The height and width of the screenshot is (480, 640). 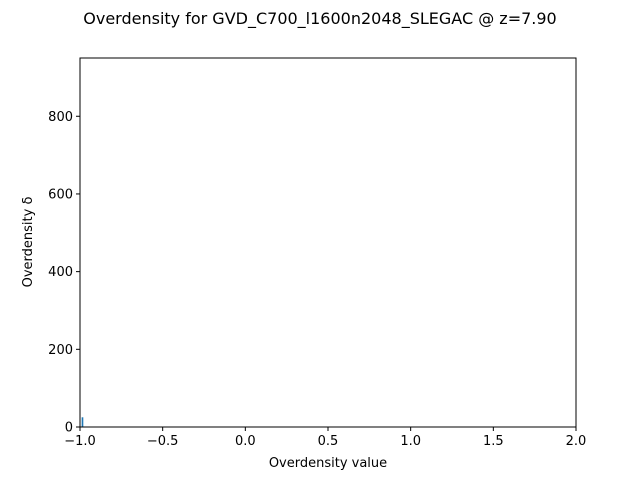 I want to click on y-tick-label: 200, so click(x=60, y=350).